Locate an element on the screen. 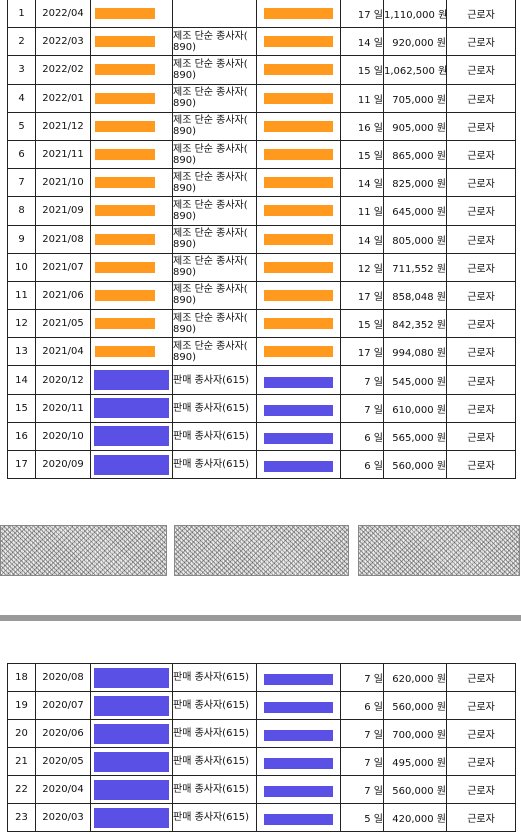  redaction-noise-block is located at coordinates (83, 550).